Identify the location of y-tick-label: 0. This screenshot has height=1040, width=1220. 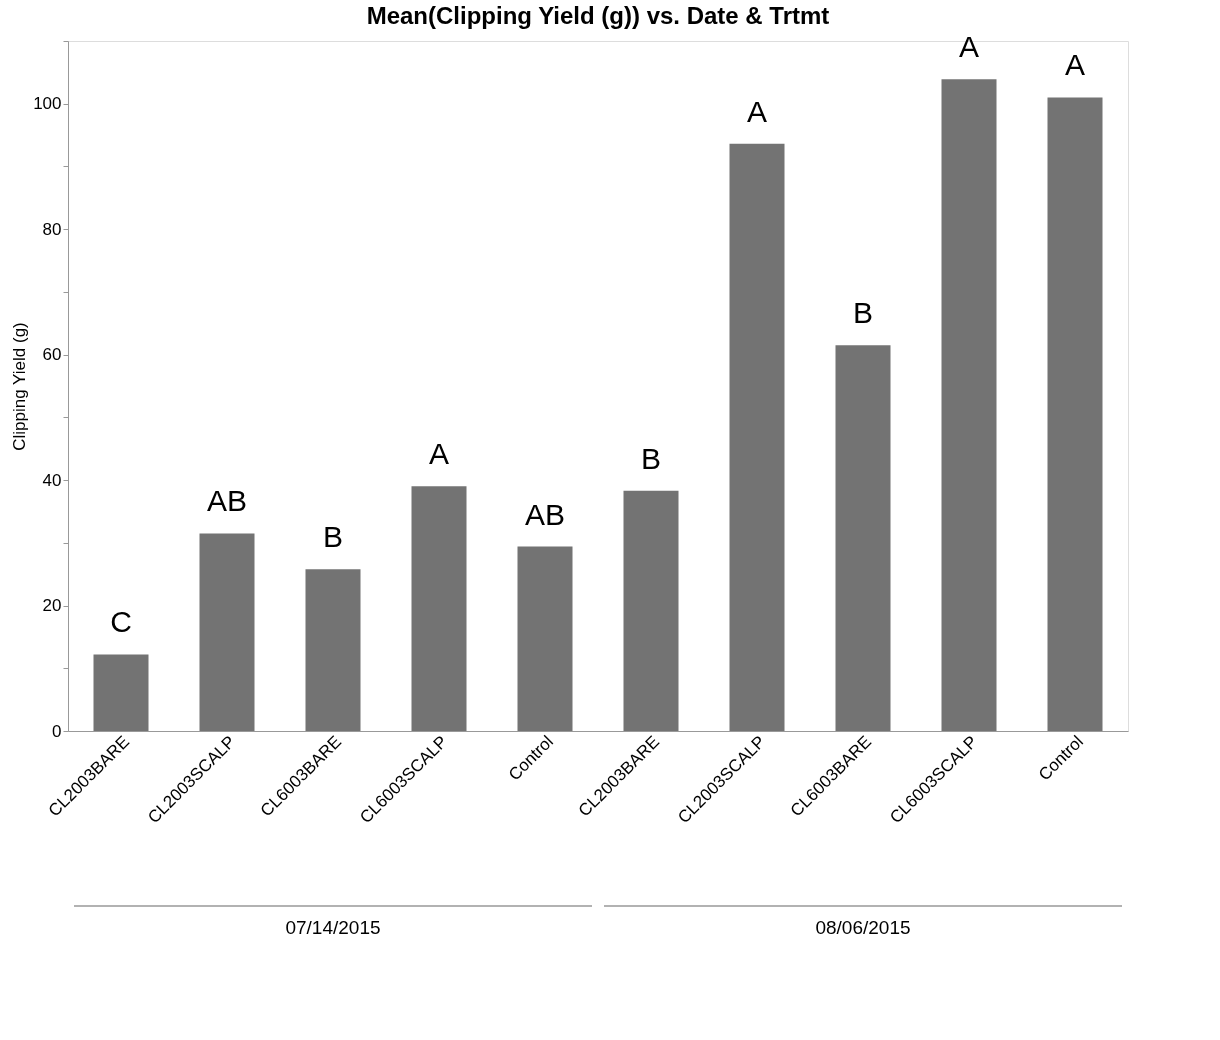
(57, 731).